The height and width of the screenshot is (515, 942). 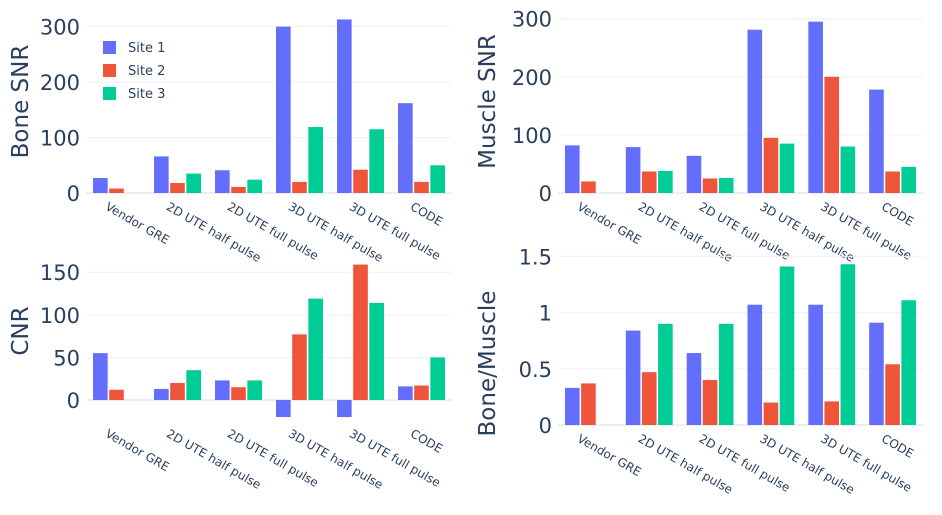 I want to click on y-axis-label: Muscle SNR, so click(x=488, y=101).